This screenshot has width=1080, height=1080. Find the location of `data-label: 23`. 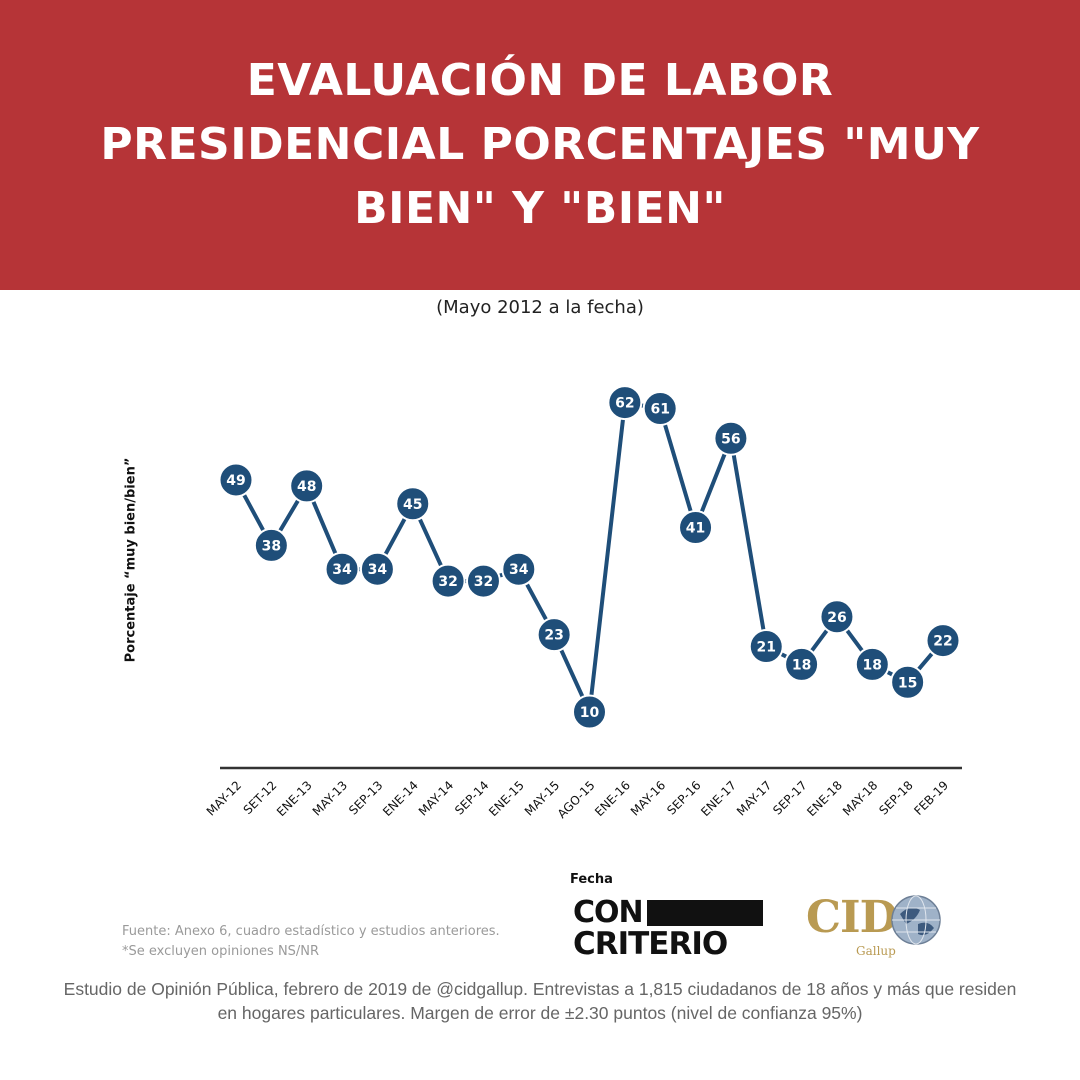

data-label: 23 is located at coordinates (553, 636).